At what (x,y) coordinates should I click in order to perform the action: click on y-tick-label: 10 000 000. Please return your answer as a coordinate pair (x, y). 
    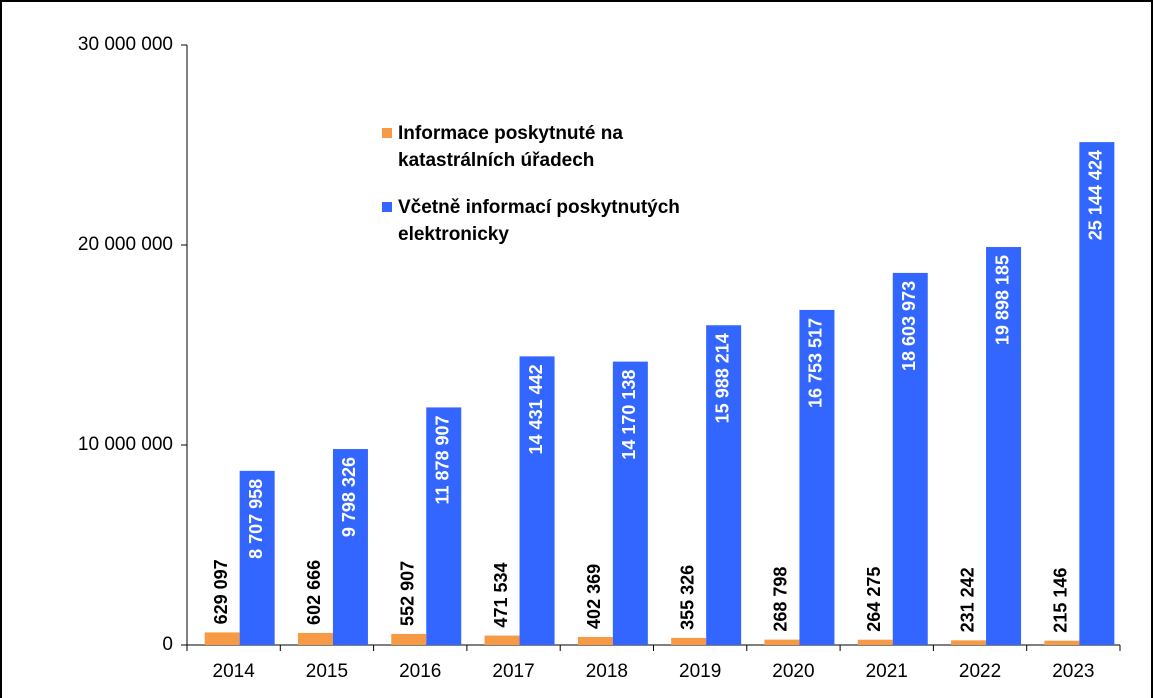
    Looking at the image, I should click on (125, 444).